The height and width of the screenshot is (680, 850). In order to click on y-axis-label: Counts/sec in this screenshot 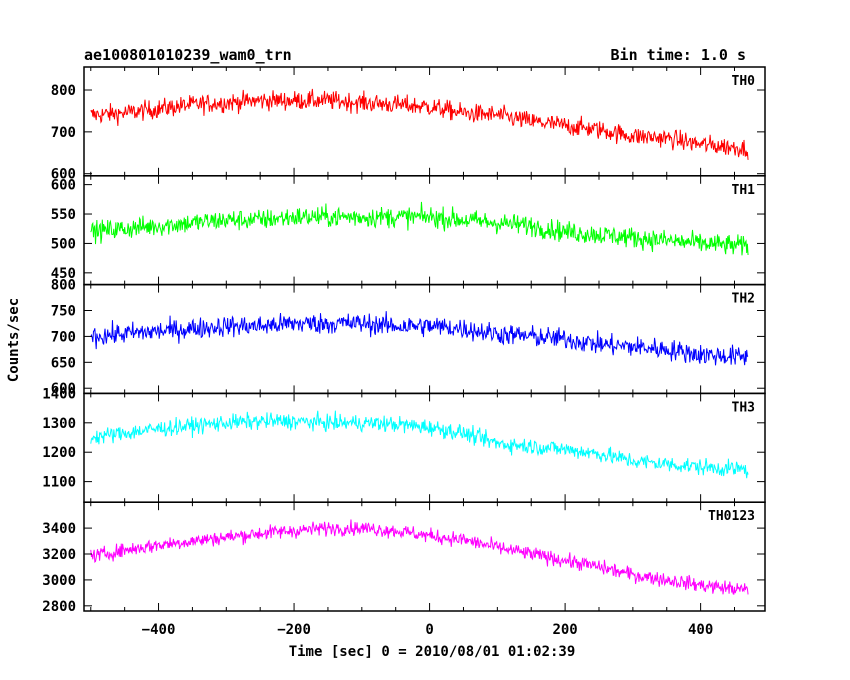, I will do `click(14, 340)`.